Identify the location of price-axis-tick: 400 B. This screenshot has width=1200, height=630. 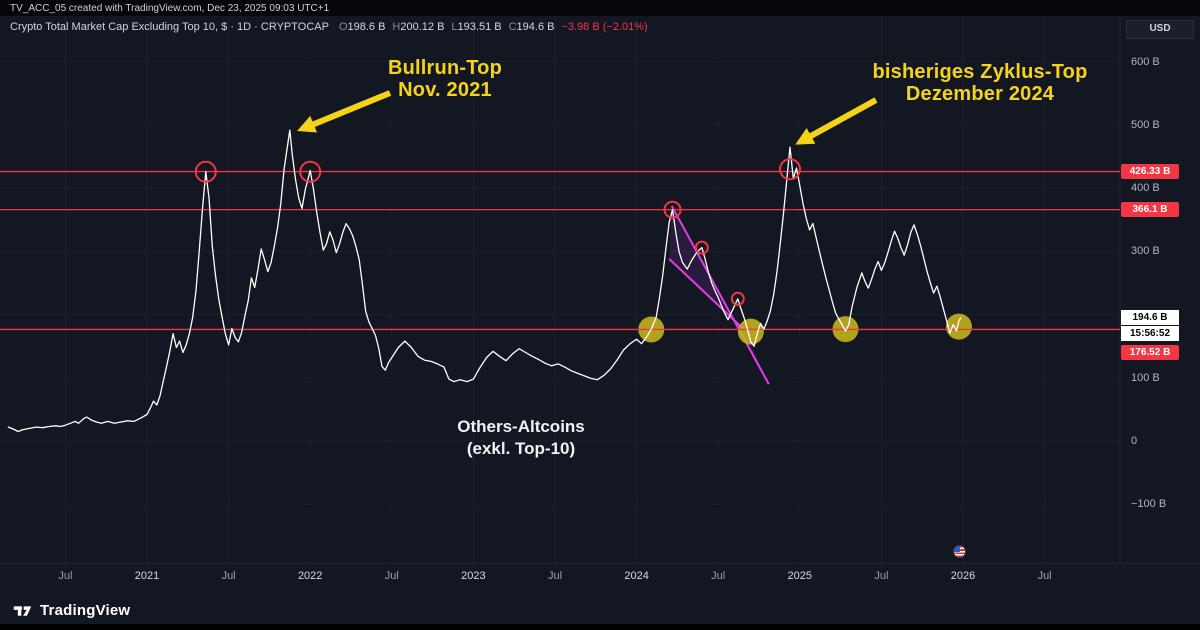
(1145, 188).